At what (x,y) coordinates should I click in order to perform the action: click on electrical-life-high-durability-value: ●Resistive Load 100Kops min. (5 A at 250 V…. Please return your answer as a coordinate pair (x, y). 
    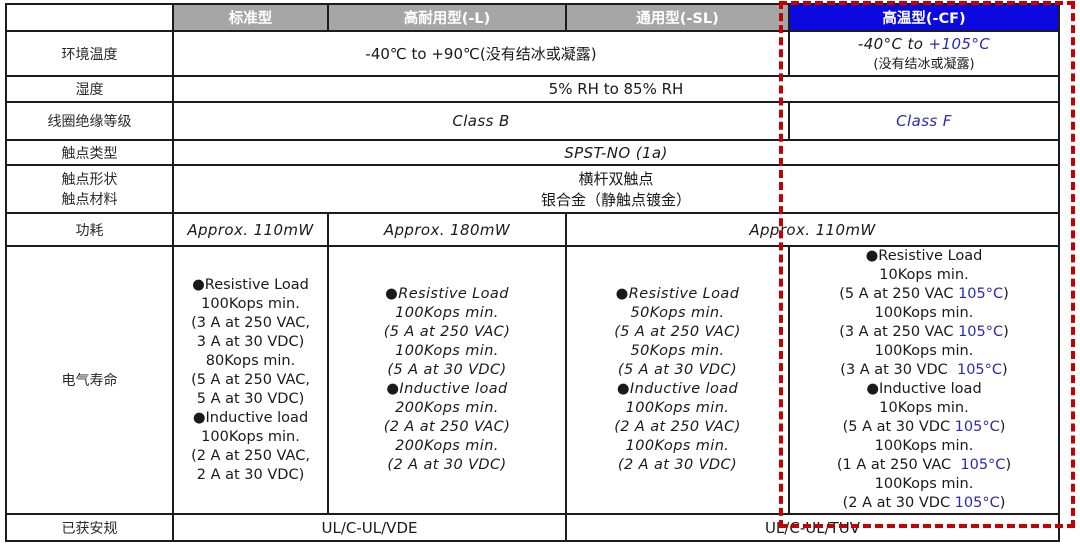
    Looking at the image, I should click on (447, 380).